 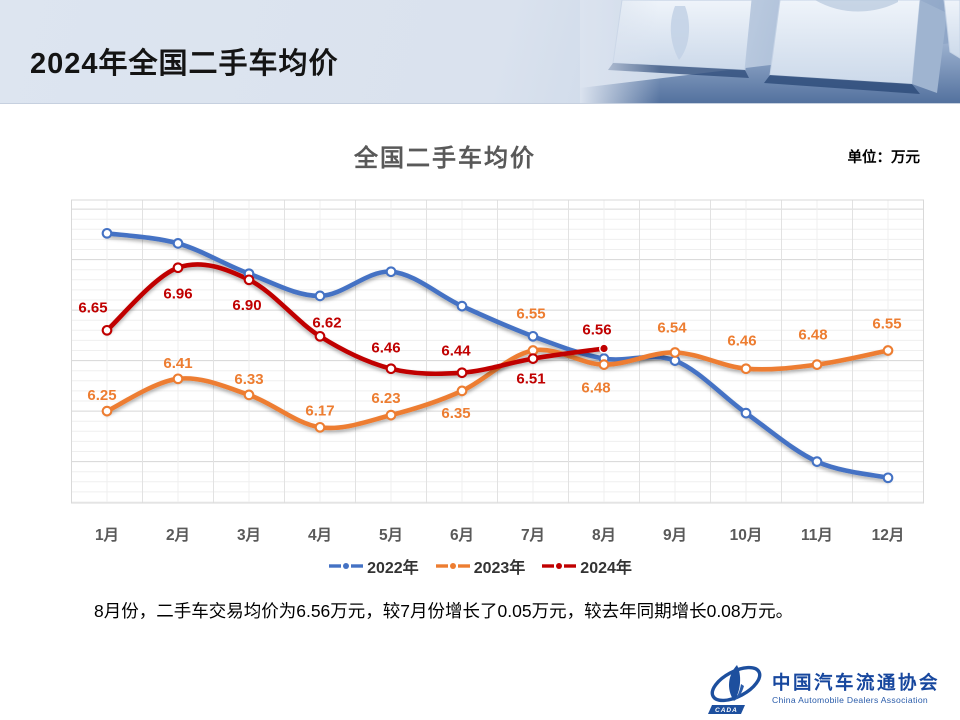 What do you see at coordinates (726, 710) in the screenshot?
I see `logo-cada-badge: CADA` at bounding box center [726, 710].